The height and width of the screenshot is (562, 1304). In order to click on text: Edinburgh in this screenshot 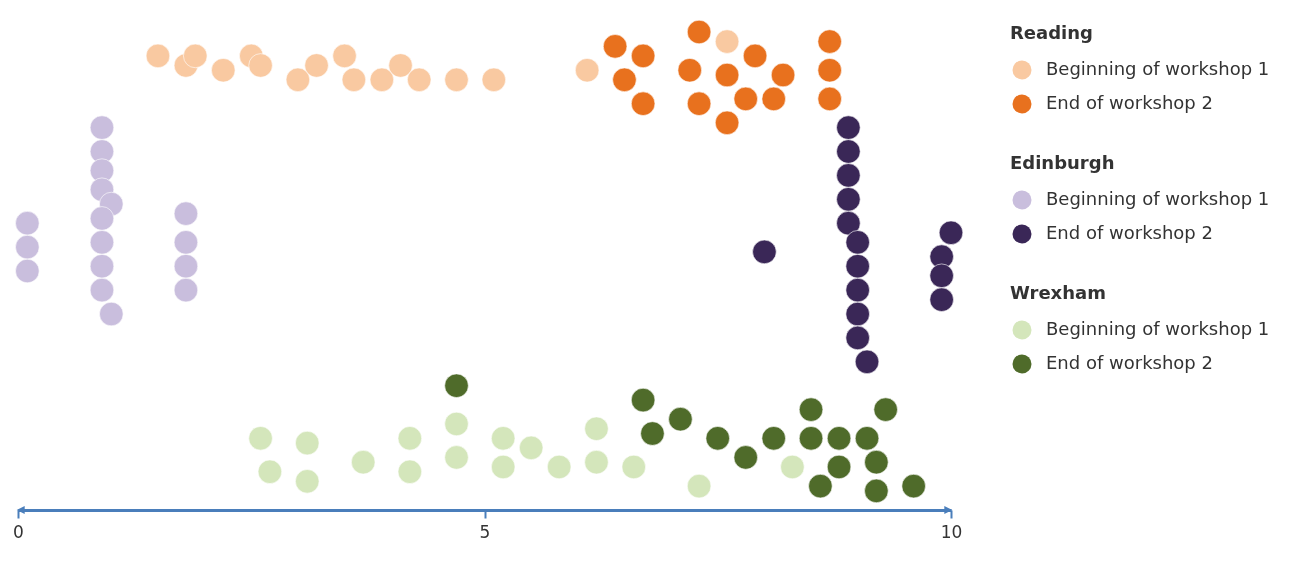, I will do `click(1062, 162)`.